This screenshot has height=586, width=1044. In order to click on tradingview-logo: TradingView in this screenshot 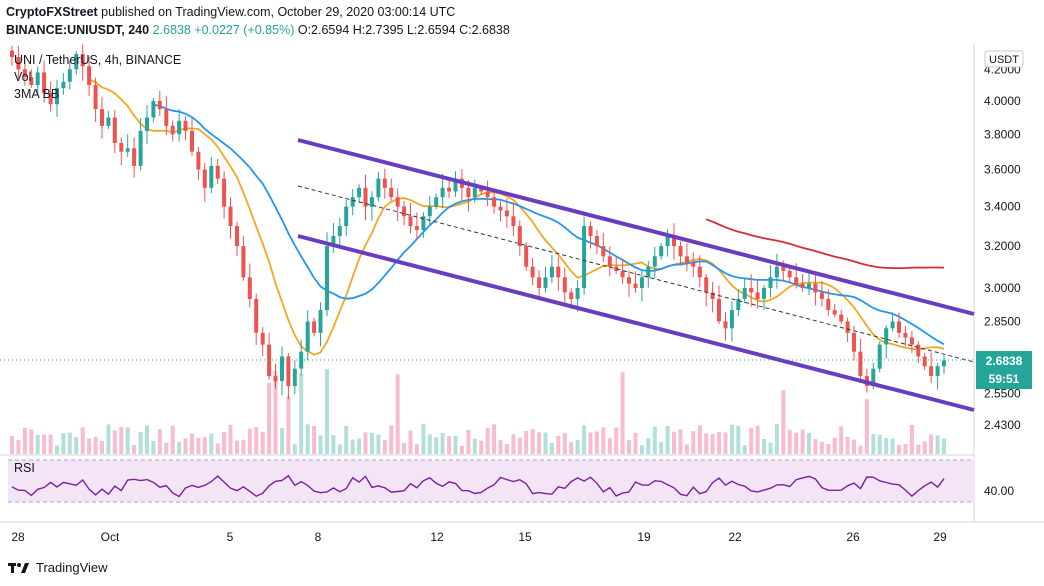, I will do `click(58, 567)`.